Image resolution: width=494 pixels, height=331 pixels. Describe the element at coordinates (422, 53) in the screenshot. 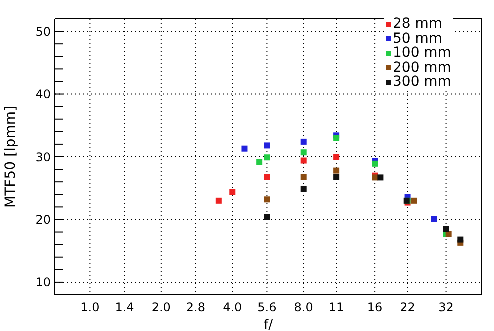

I see `legend-label: 100 mm` at that location.